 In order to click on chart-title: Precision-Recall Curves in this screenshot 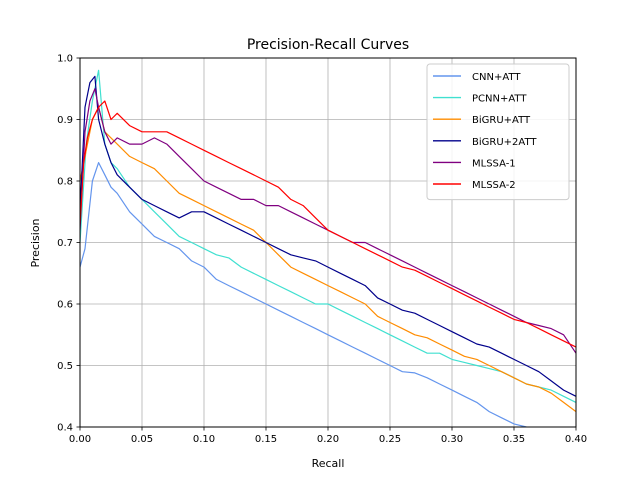, I will do `click(328, 45)`.